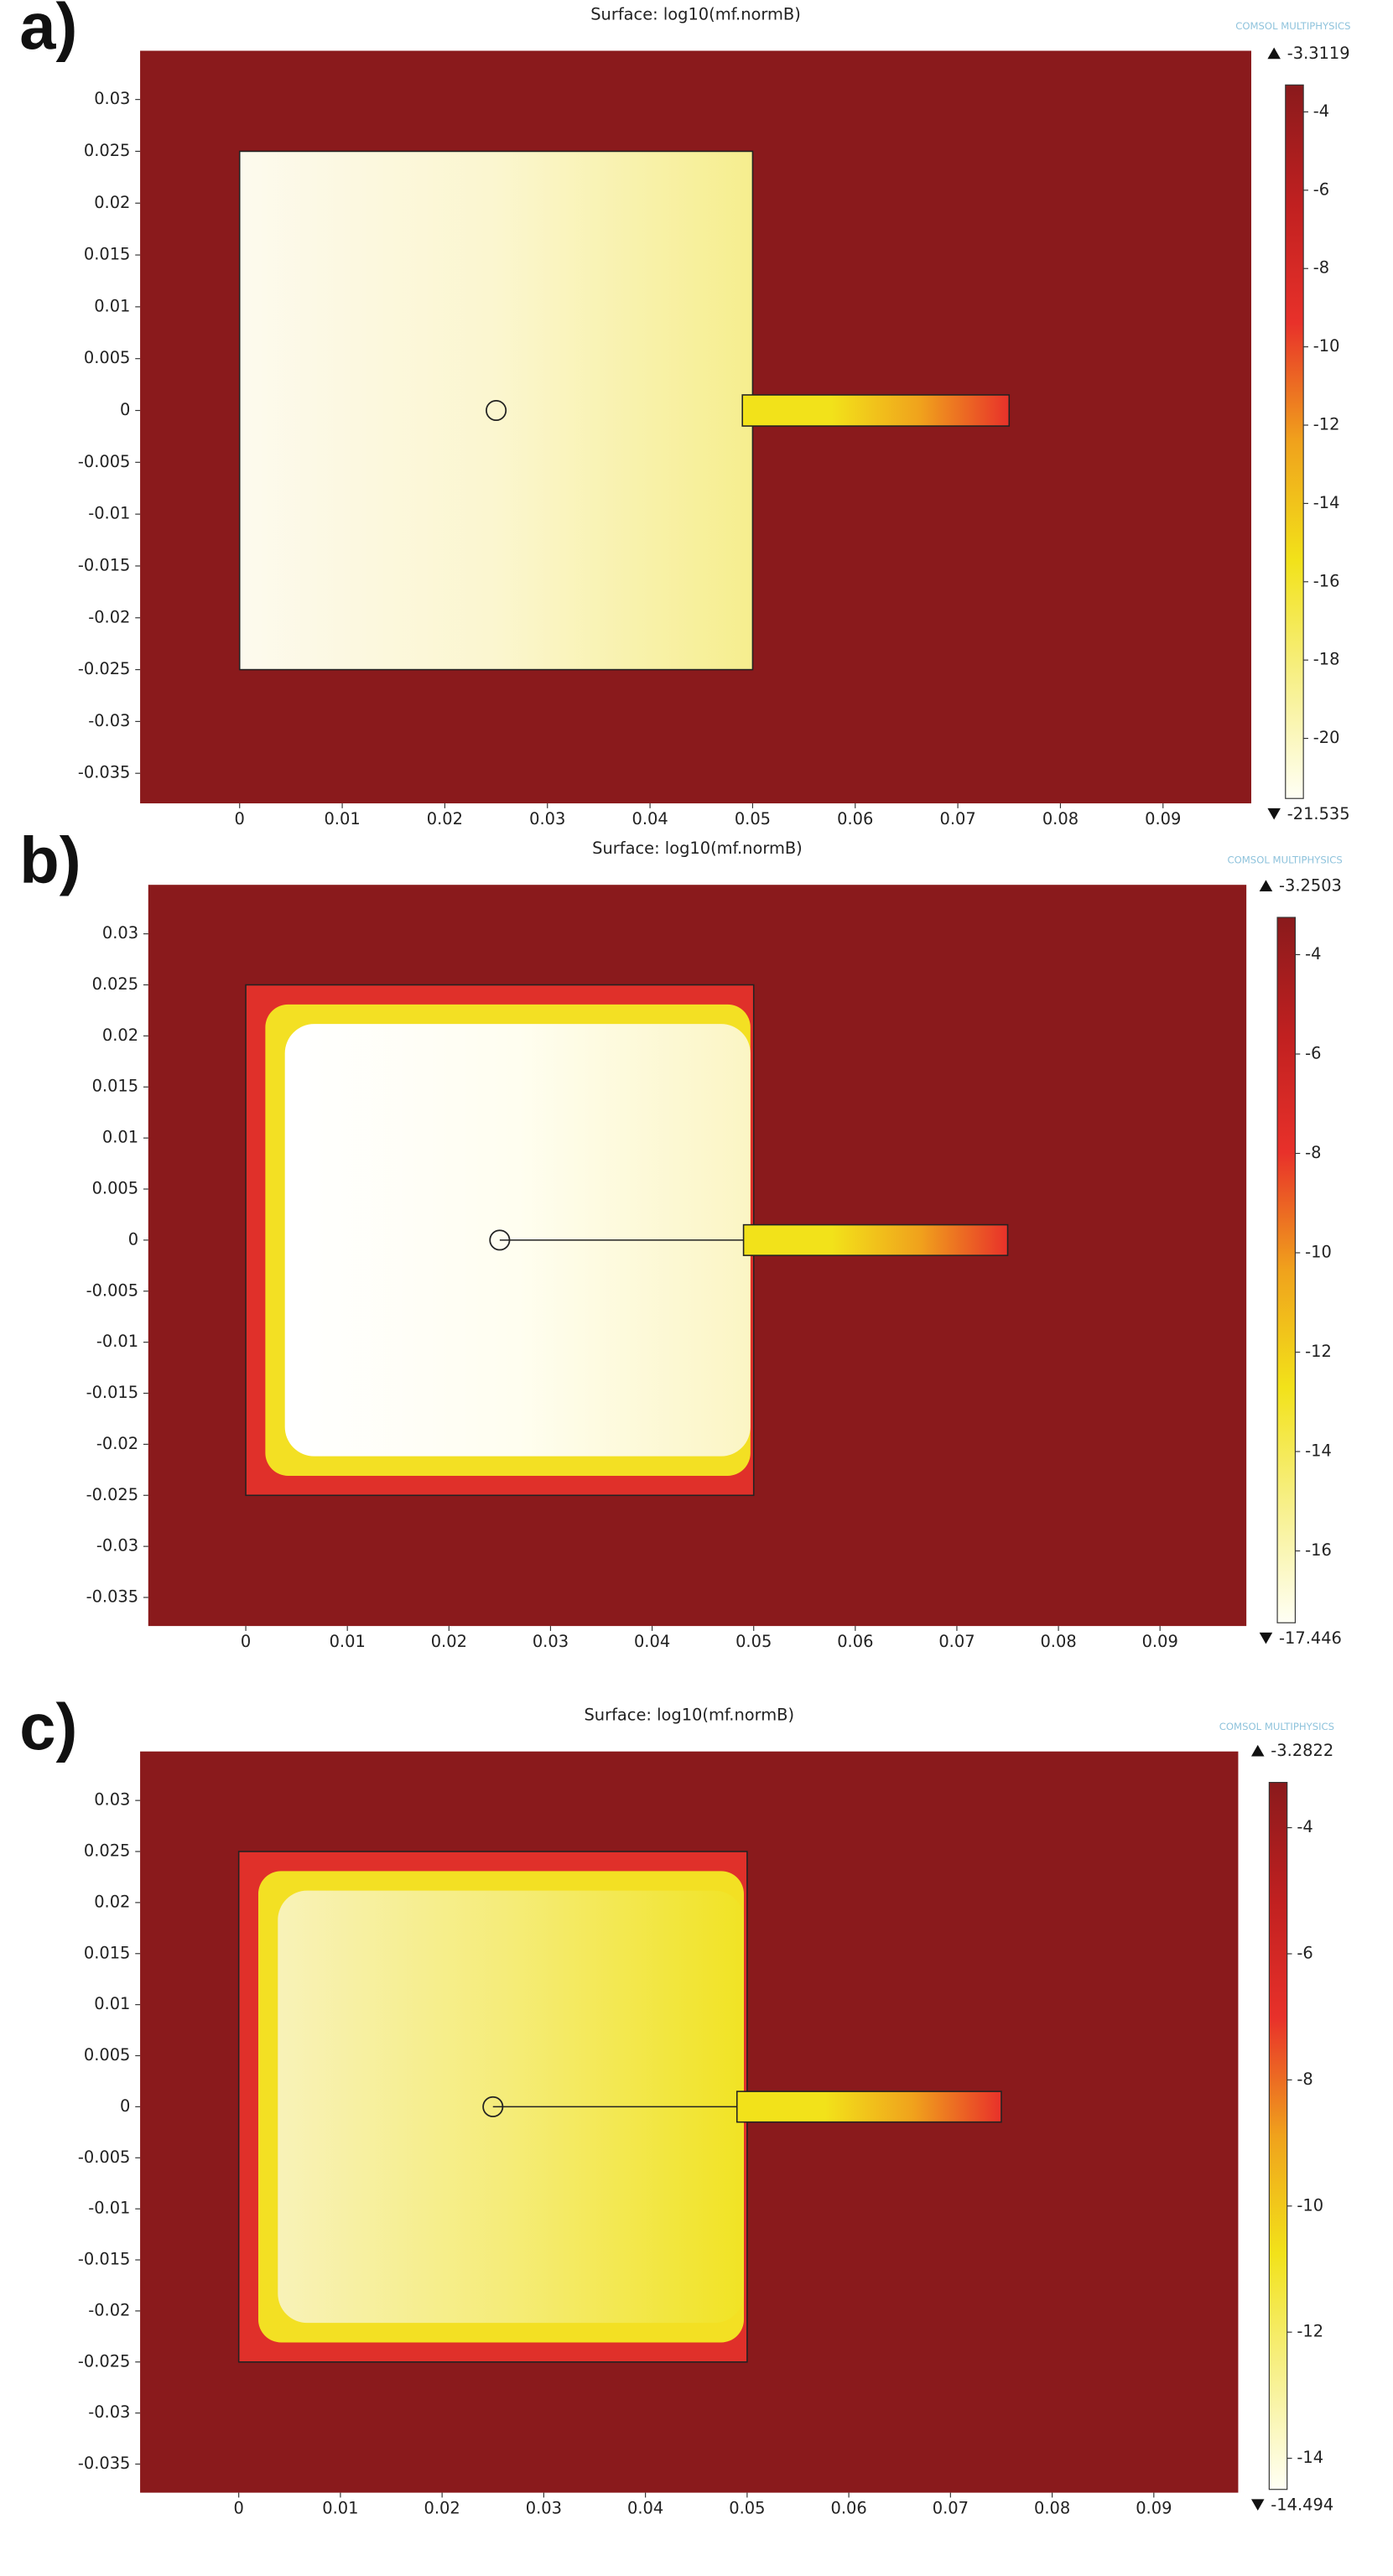  Describe the element at coordinates (125, 2106) in the screenshot. I see `y-tick-label: 0` at that location.